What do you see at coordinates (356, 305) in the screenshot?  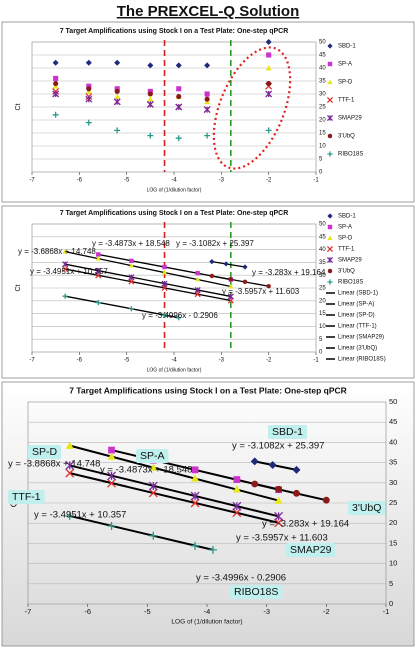 I see `legend-label: Linear (SP-A)` at bounding box center [356, 305].